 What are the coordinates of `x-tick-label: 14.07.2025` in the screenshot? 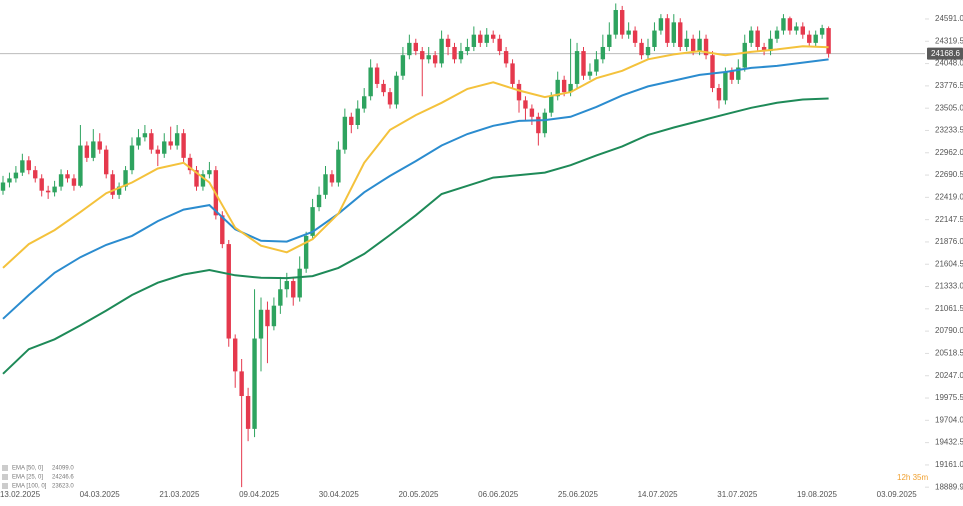 It's located at (658, 494).